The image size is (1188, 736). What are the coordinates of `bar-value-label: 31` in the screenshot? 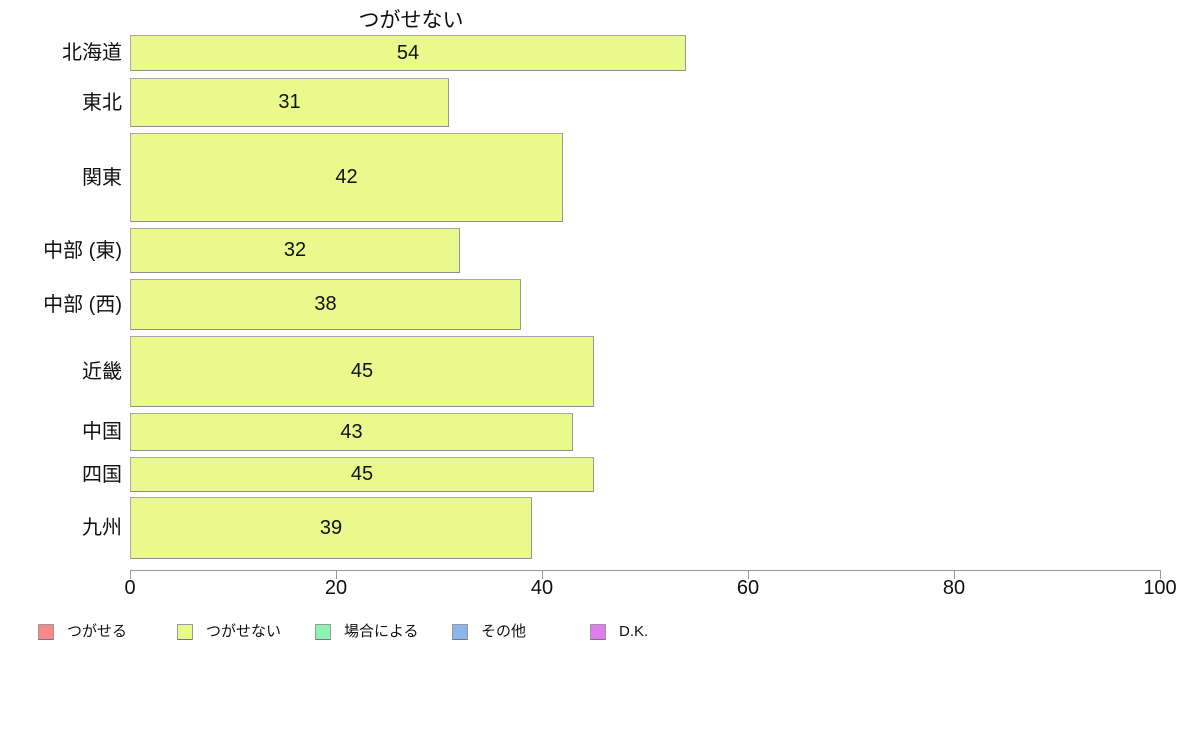 It's located at (289, 102).